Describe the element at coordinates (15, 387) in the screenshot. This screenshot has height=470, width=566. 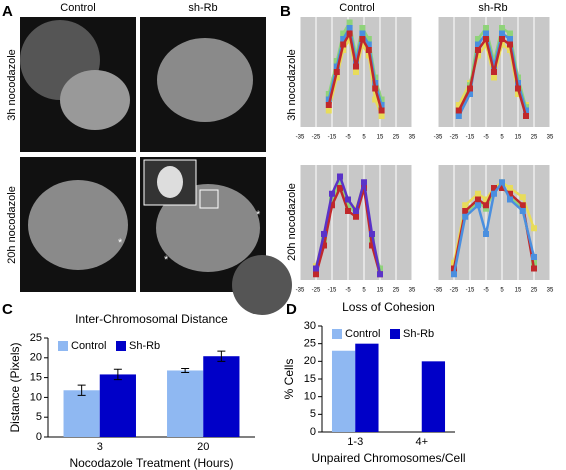
I see `y-axis-label: Distance (Pixels)` at that location.